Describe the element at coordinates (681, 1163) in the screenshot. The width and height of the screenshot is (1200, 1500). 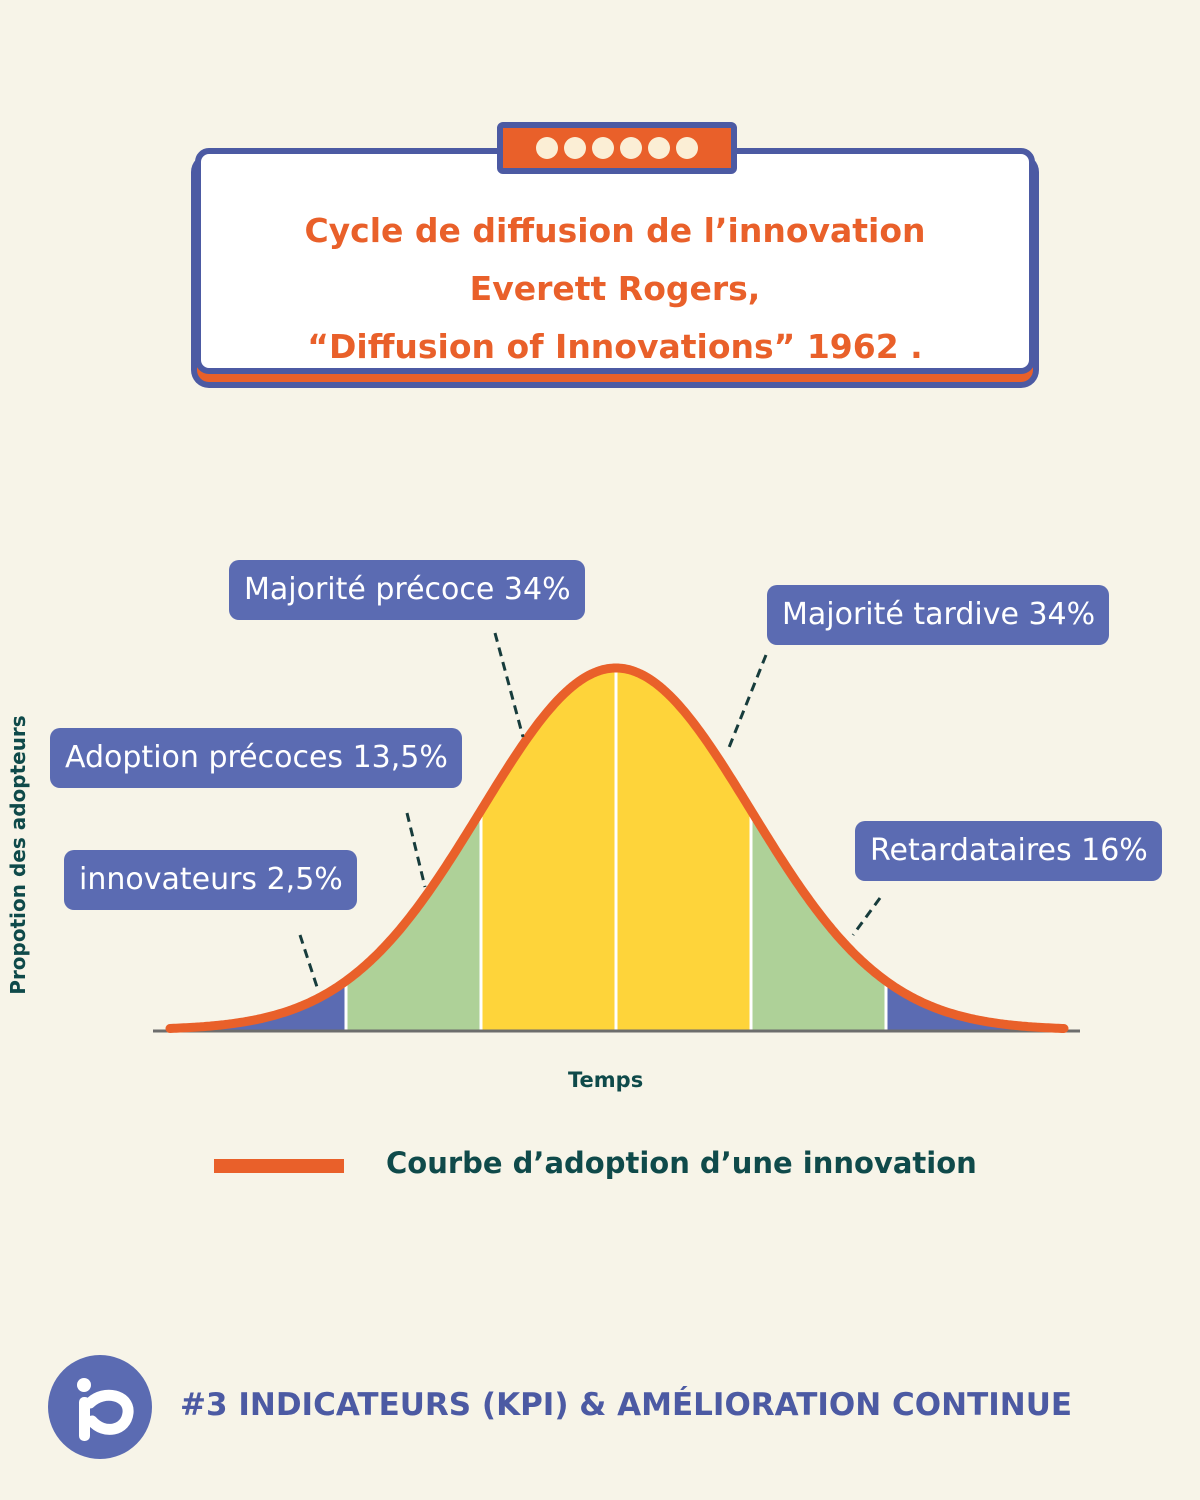
I see `legend-label: Courbe d’adoption d’une innovation` at that location.